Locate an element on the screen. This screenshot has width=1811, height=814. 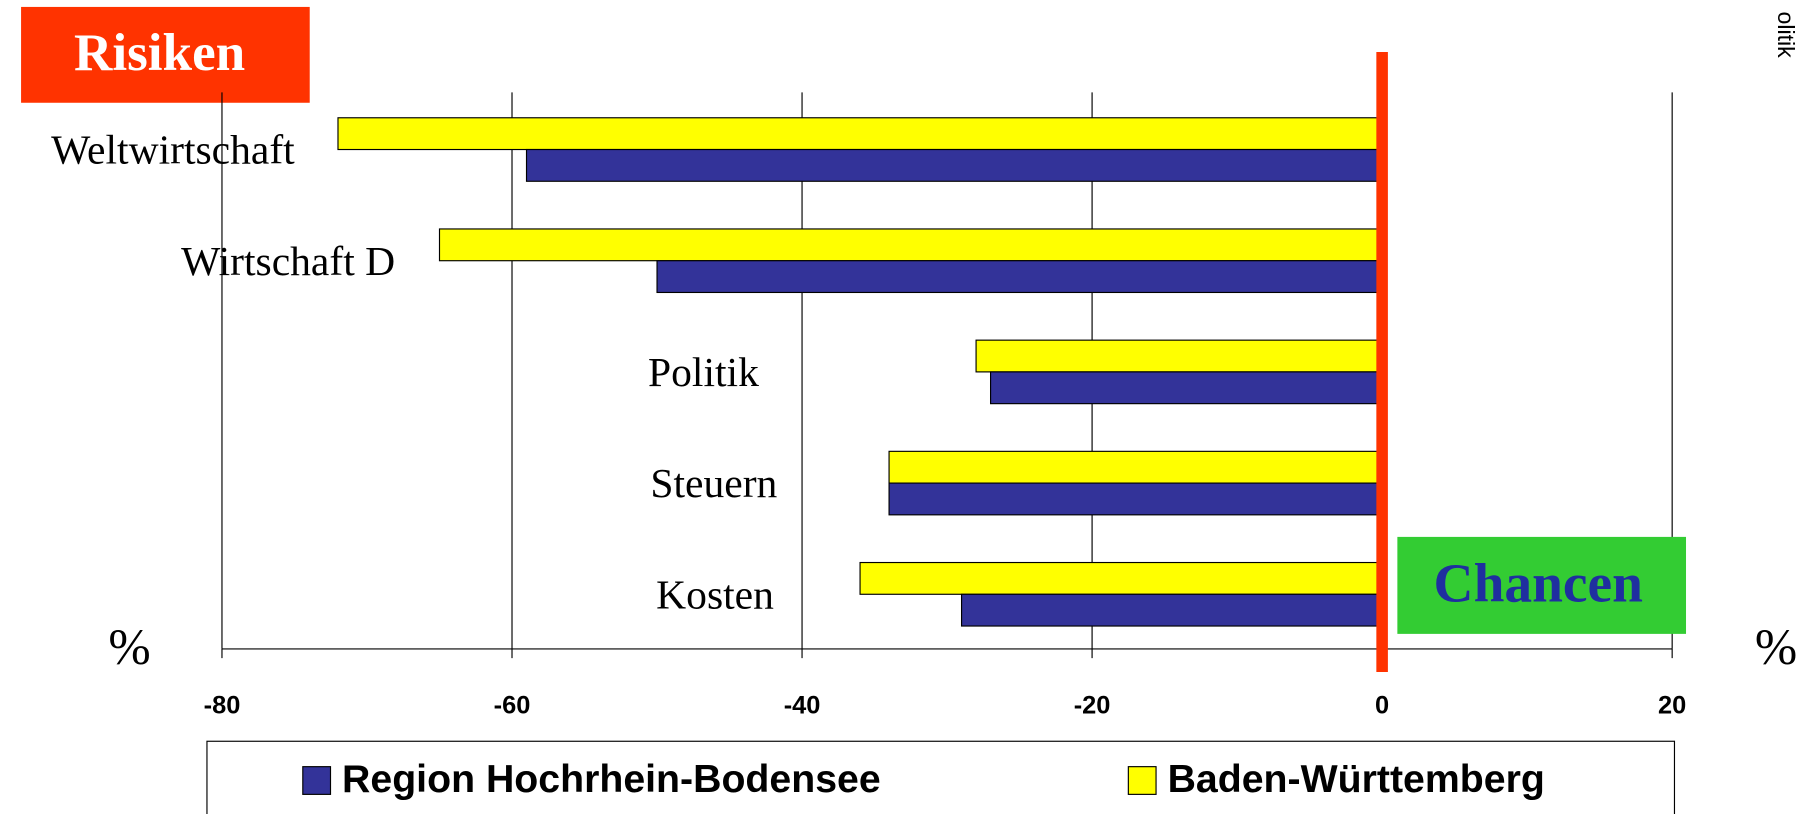
risk-label: Risiken is located at coordinates (159, 53).